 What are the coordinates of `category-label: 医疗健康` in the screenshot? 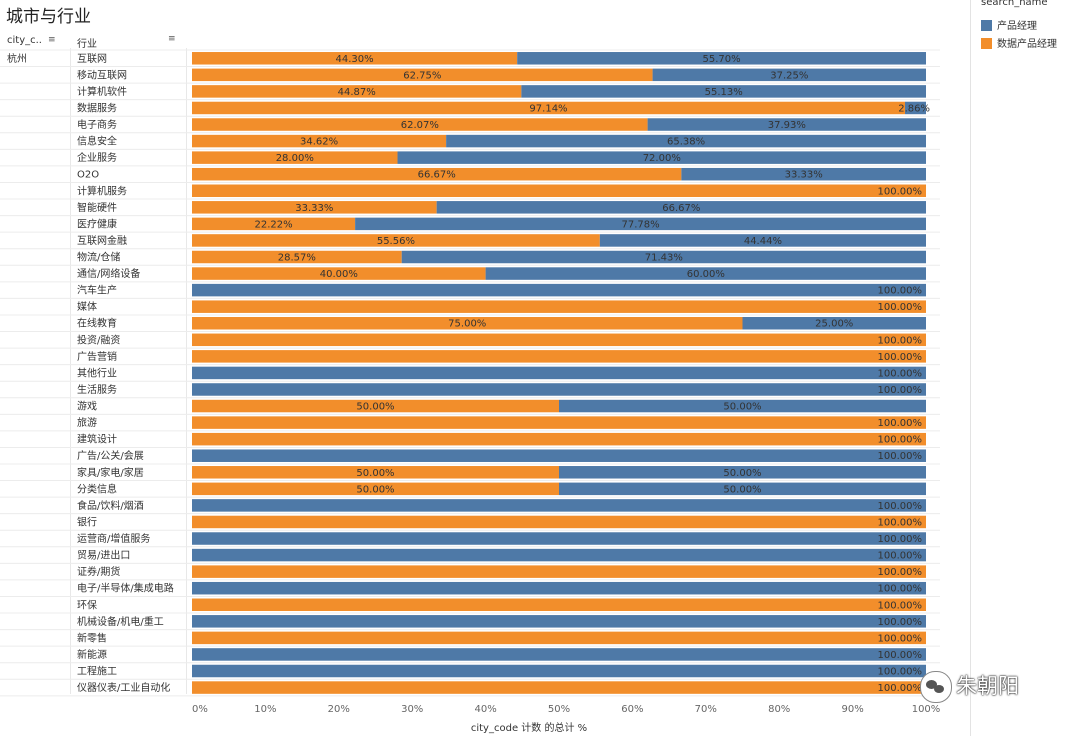 It's located at (97, 223).